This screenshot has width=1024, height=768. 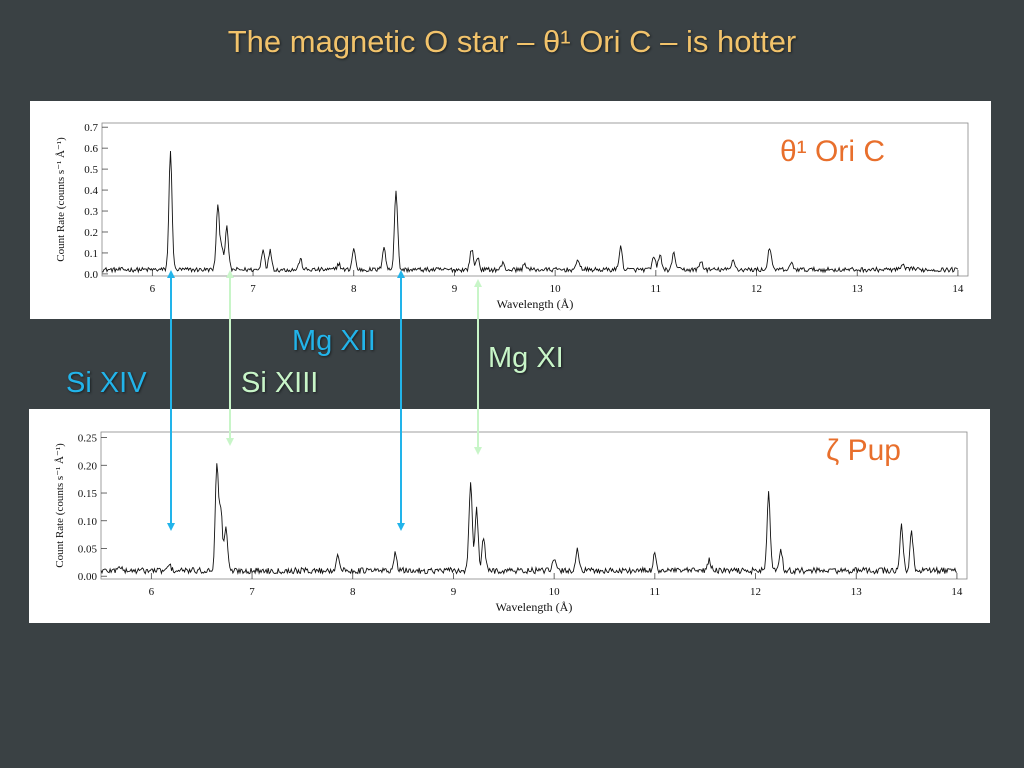 What do you see at coordinates (91, 275) in the screenshot?
I see `y-tick-label: 0.0` at bounding box center [91, 275].